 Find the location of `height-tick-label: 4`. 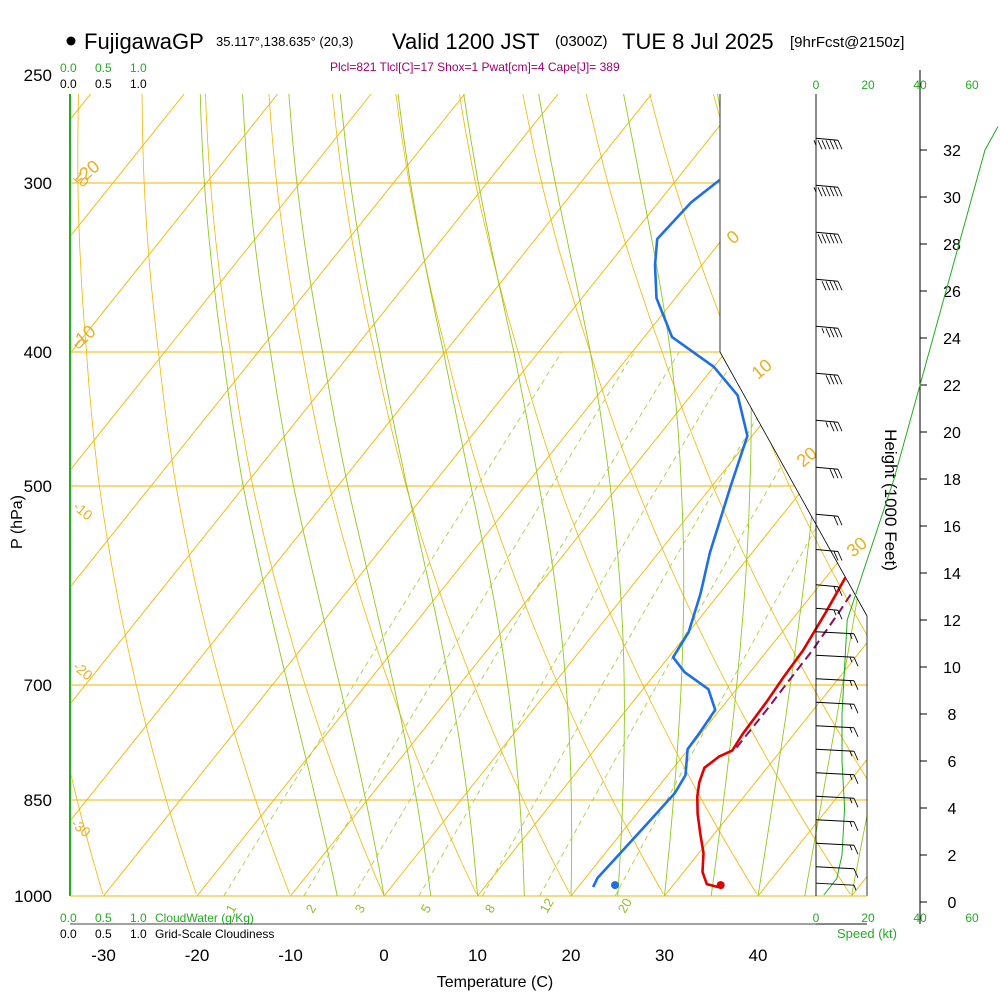

height-tick-label: 4 is located at coordinates (952, 809).